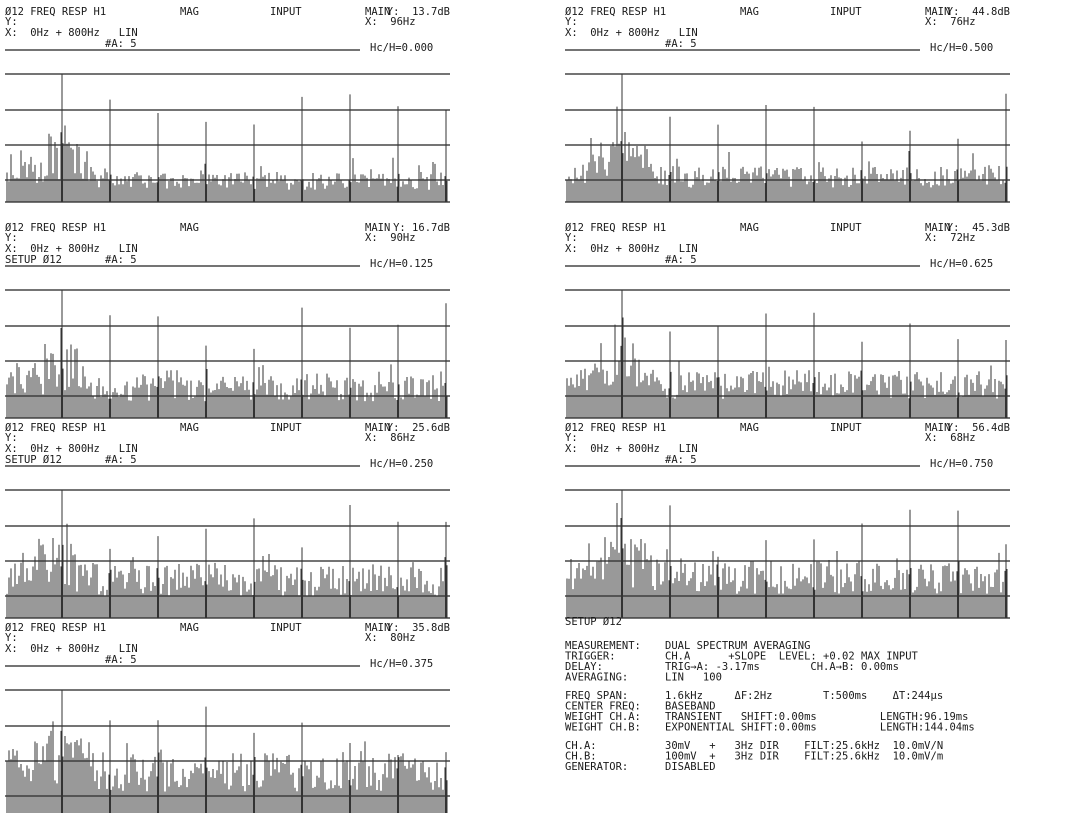  I want to click on setup-value: TRIG→A: -3.17ms CH.A→B: 0.00ms, so click(782, 667).